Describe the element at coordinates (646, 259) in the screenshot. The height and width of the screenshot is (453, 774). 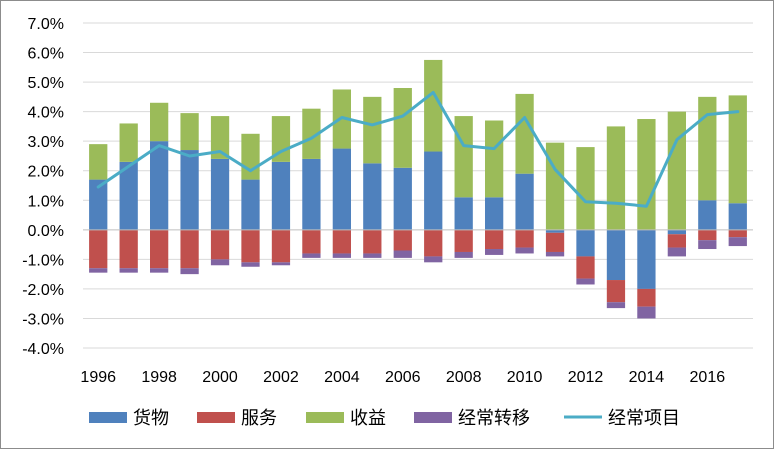
I see `bar-货物-2014` at that location.